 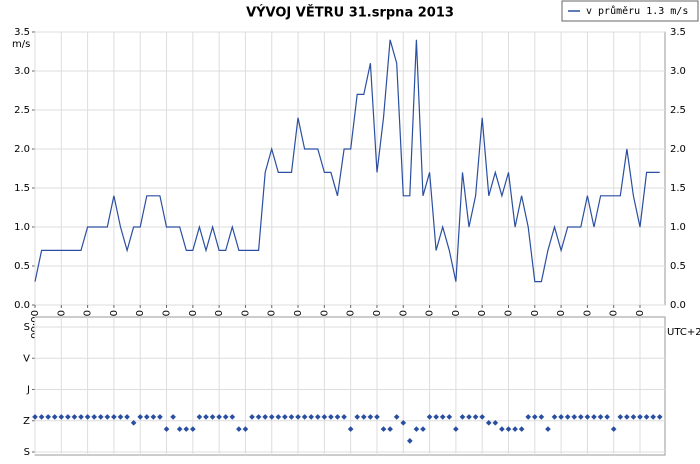 I want to click on x-axis-label: UTC+2, so click(x=683, y=332).